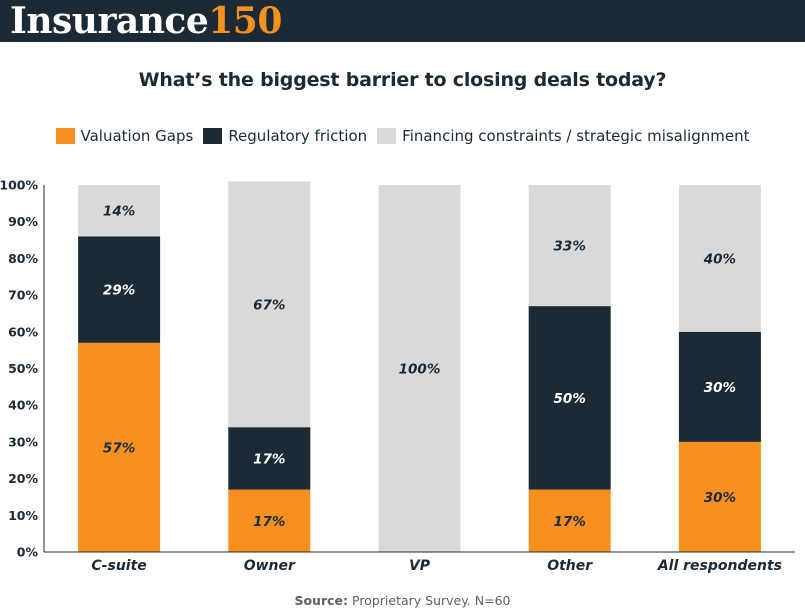 The width and height of the screenshot is (805, 616). What do you see at coordinates (19, 185) in the screenshot?
I see `y-tick-label: 100%` at bounding box center [19, 185].